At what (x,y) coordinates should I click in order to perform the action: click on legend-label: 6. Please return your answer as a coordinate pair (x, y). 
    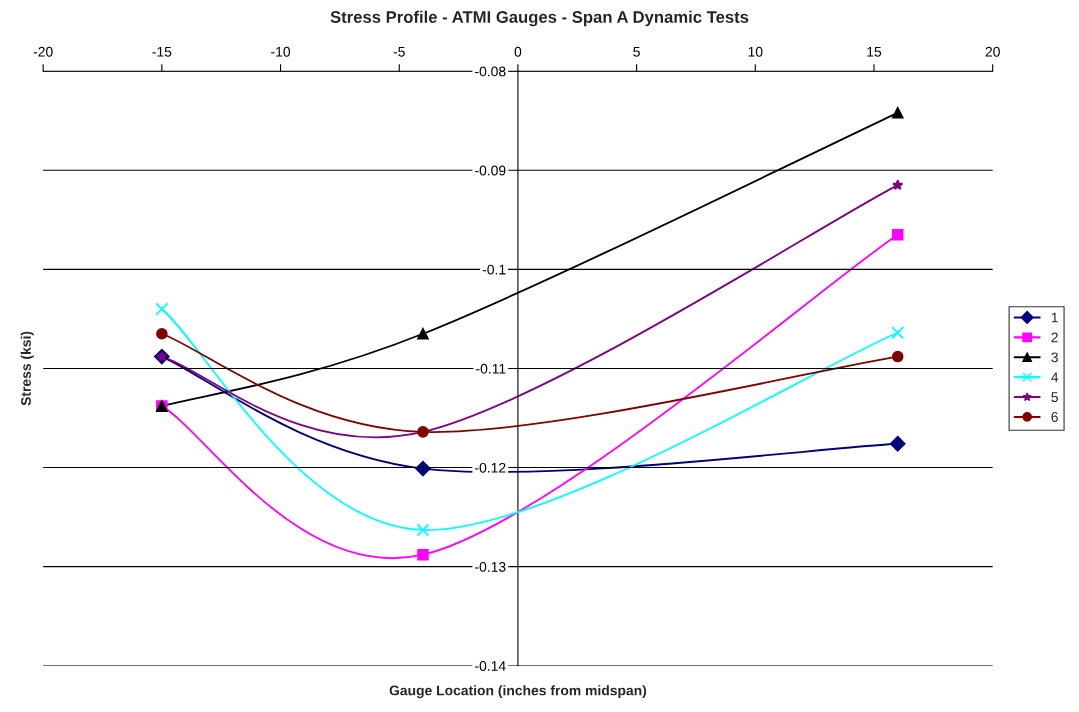
    Looking at the image, I should click on (1054, 417).